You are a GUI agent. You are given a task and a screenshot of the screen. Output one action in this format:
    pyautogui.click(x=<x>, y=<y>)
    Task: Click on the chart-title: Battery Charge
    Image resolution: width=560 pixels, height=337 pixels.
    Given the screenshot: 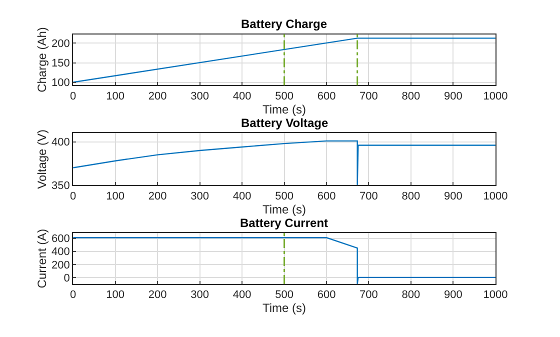 What is the action you would take?
    pyautogui.click(x=284, y=24)
    